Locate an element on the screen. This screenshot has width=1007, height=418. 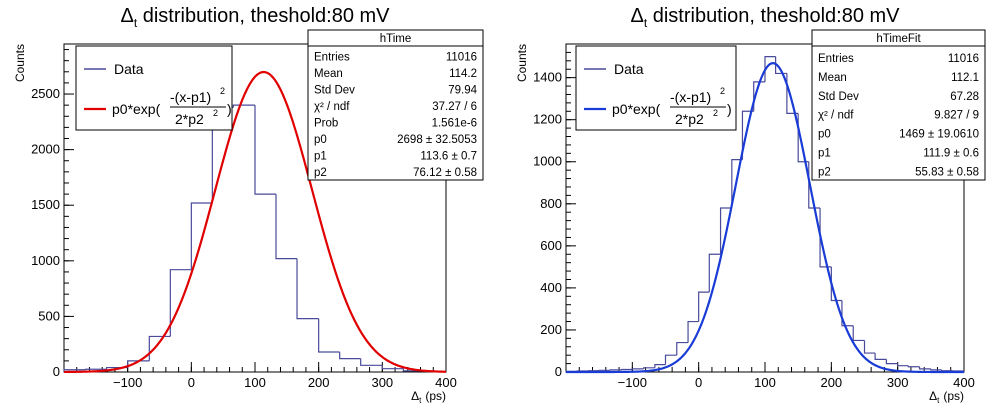
legend-fit-numerator-sup: 2 is located at coordinates (722, 91).